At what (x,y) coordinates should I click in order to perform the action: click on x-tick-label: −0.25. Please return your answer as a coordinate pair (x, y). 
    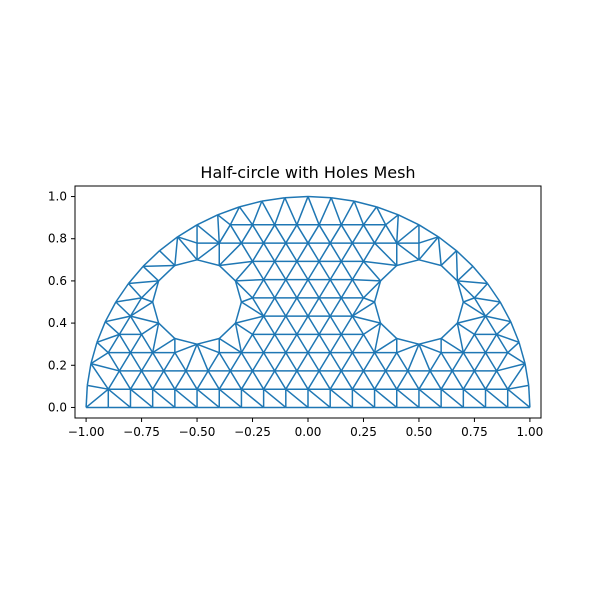
    Looking at the image, I should click on (252, 432).